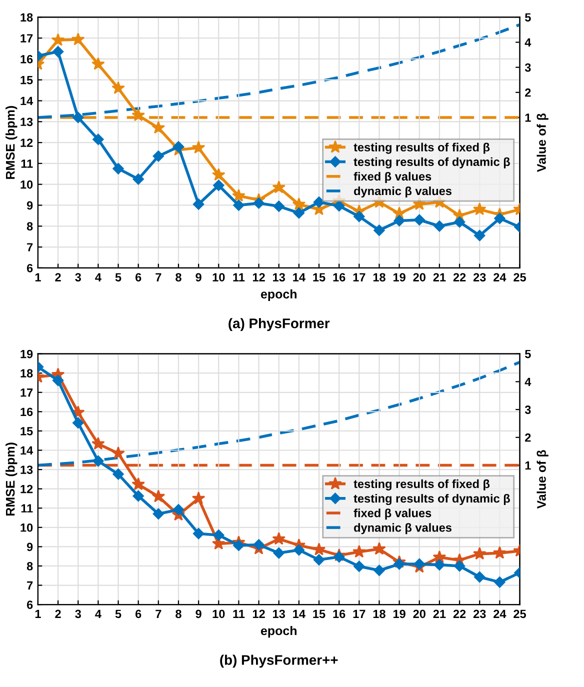 Image resolution: width=584 pixels, height=687 pixels. What do you see at coordinates (279, 325) in the screenshot?
I see `text: (a) PhysFormer` at bounding box center [279, 325].